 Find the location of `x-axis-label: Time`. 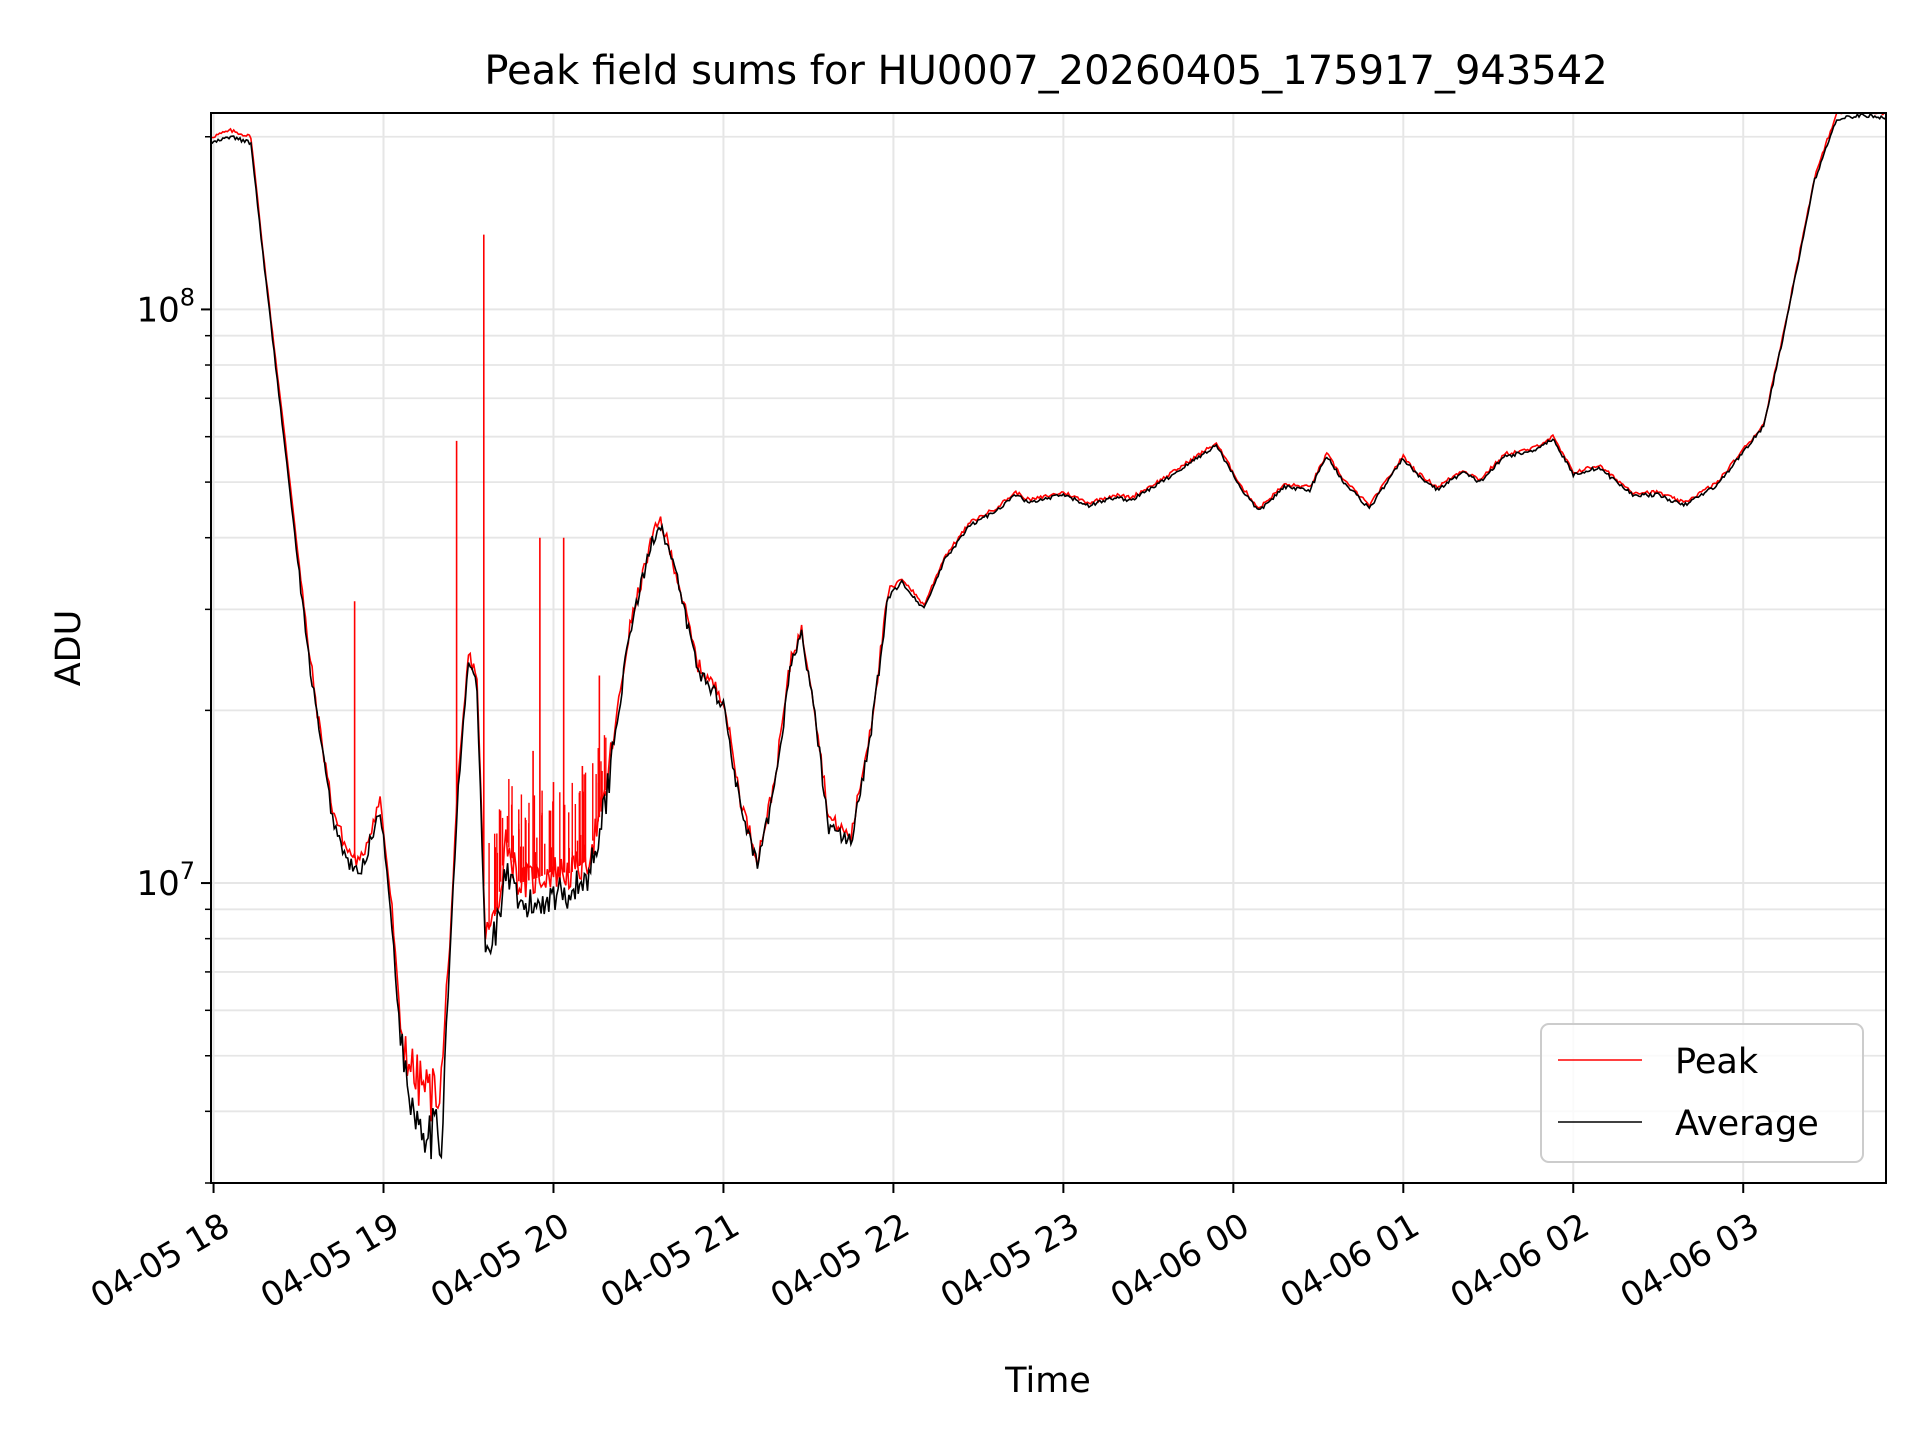

x-axis-label: Time is located at coordinates (1047, 1381).